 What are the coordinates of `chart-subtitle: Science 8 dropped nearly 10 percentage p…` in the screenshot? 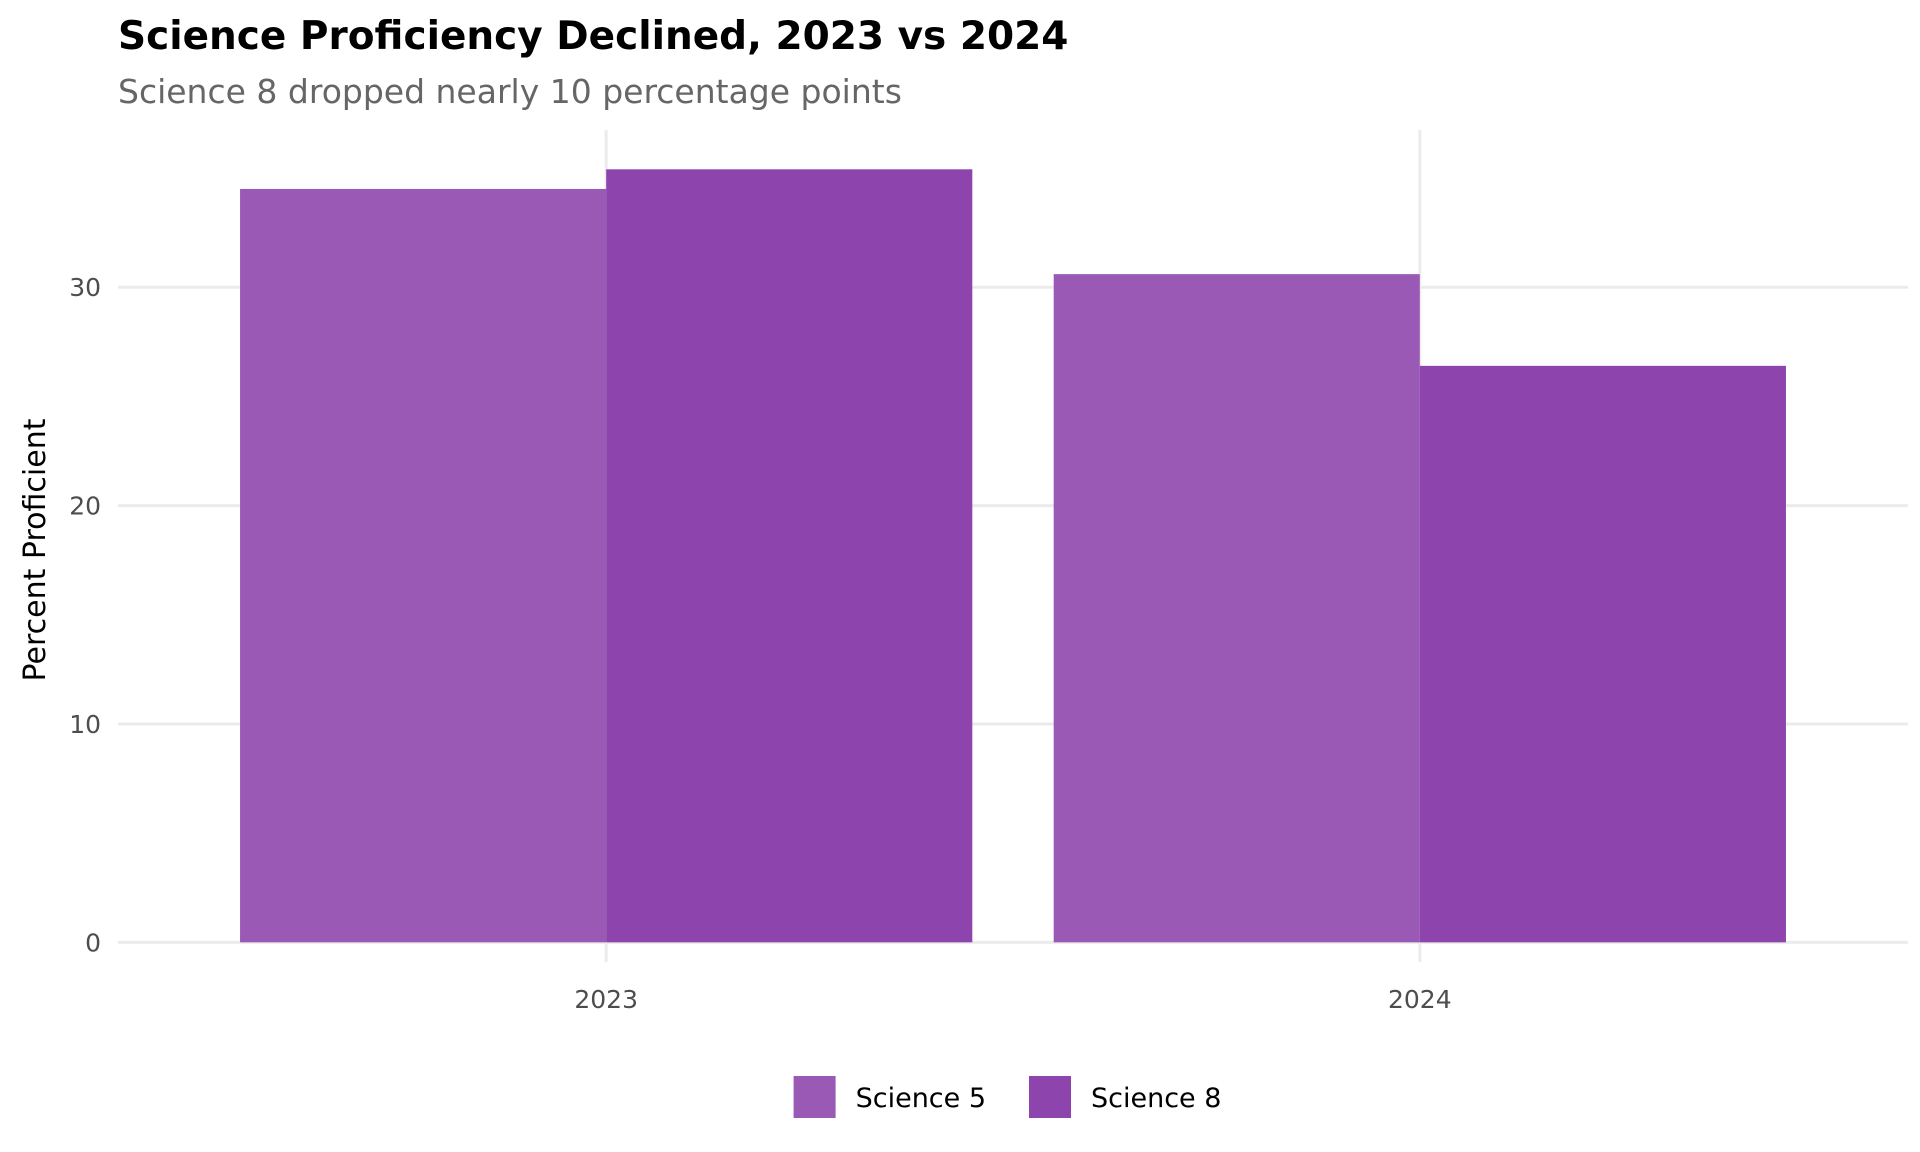 It's located at (510, 91).